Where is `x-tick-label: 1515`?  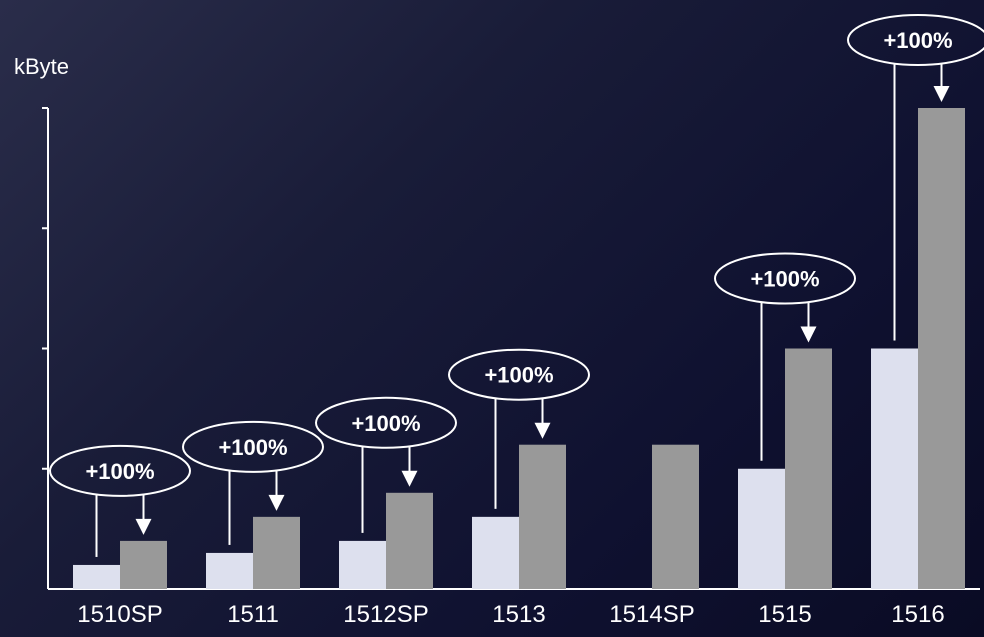 x-tick-label: 1515 is located at coordinates (784, 614).